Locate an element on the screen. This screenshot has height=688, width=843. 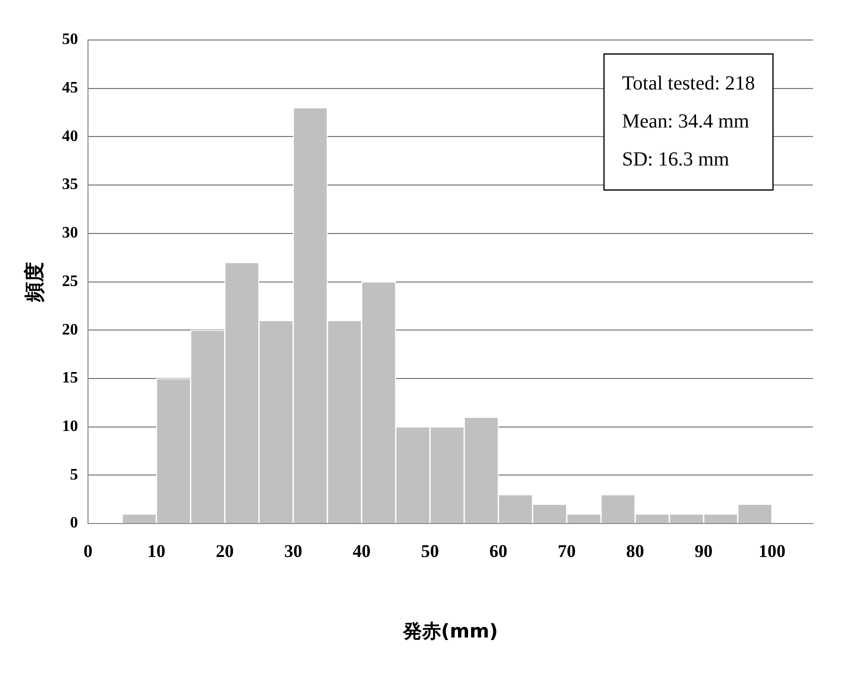
x-tick-label: 40 is located at coordinates (361, 551).